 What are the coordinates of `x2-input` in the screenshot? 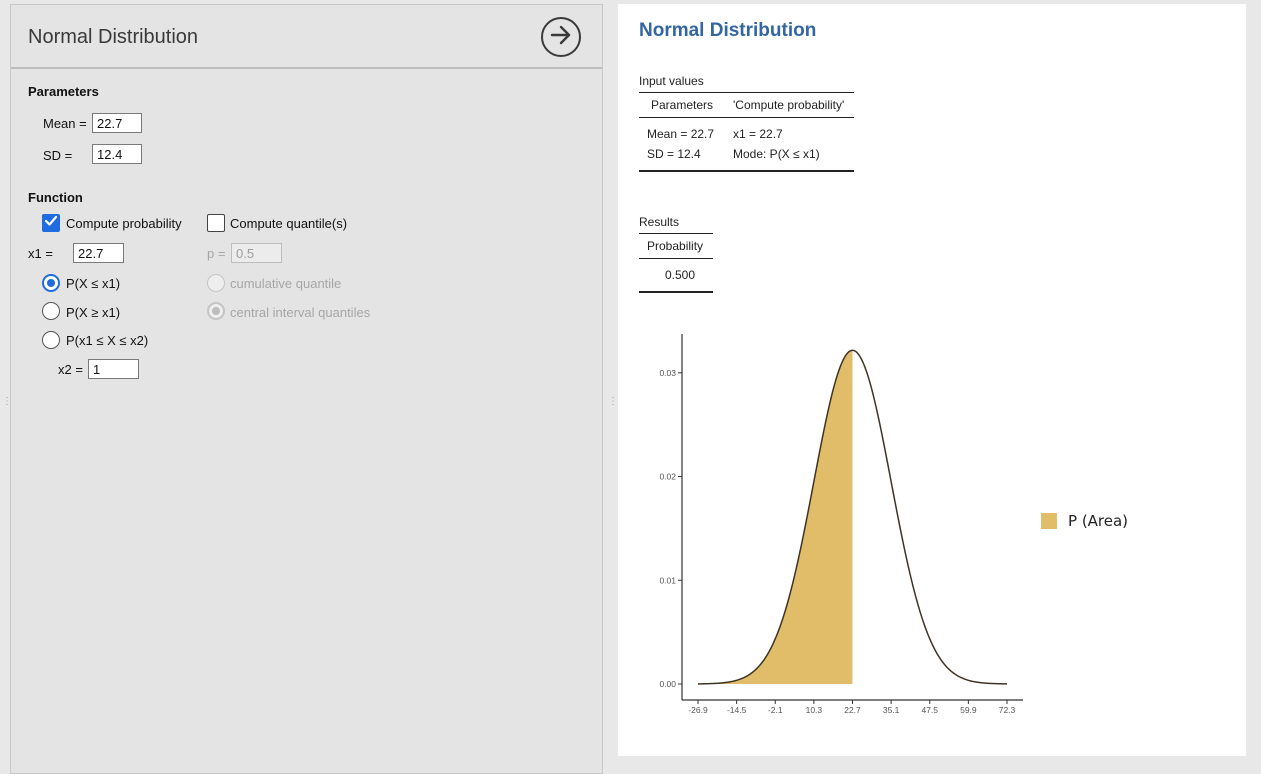 It's located at (113, 369).